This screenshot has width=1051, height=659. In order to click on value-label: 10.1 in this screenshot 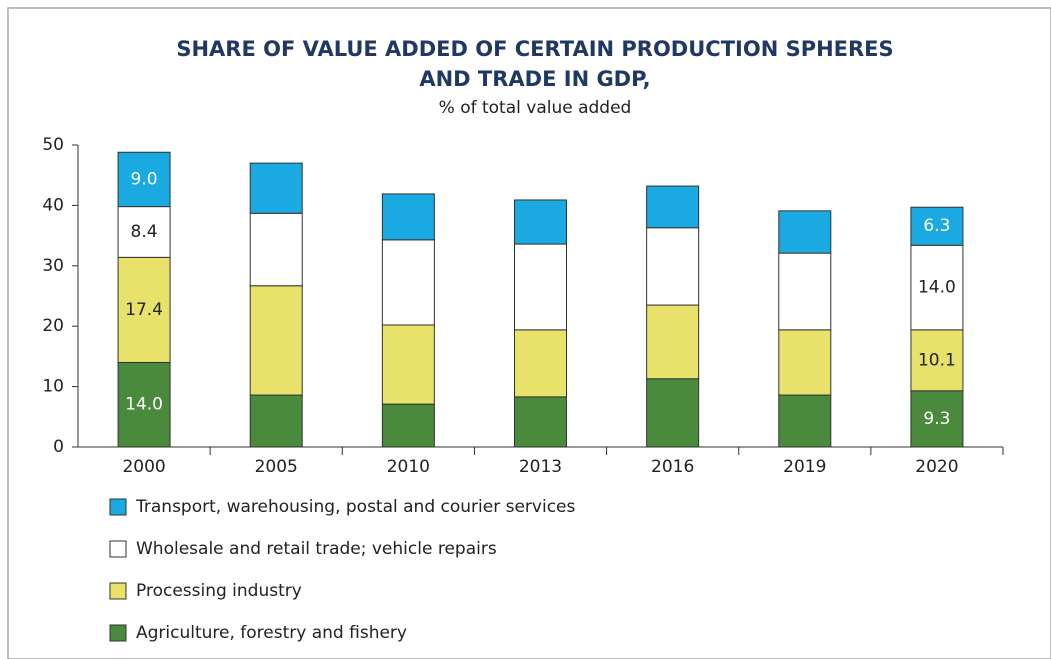, I will do `click(937, 360)`.